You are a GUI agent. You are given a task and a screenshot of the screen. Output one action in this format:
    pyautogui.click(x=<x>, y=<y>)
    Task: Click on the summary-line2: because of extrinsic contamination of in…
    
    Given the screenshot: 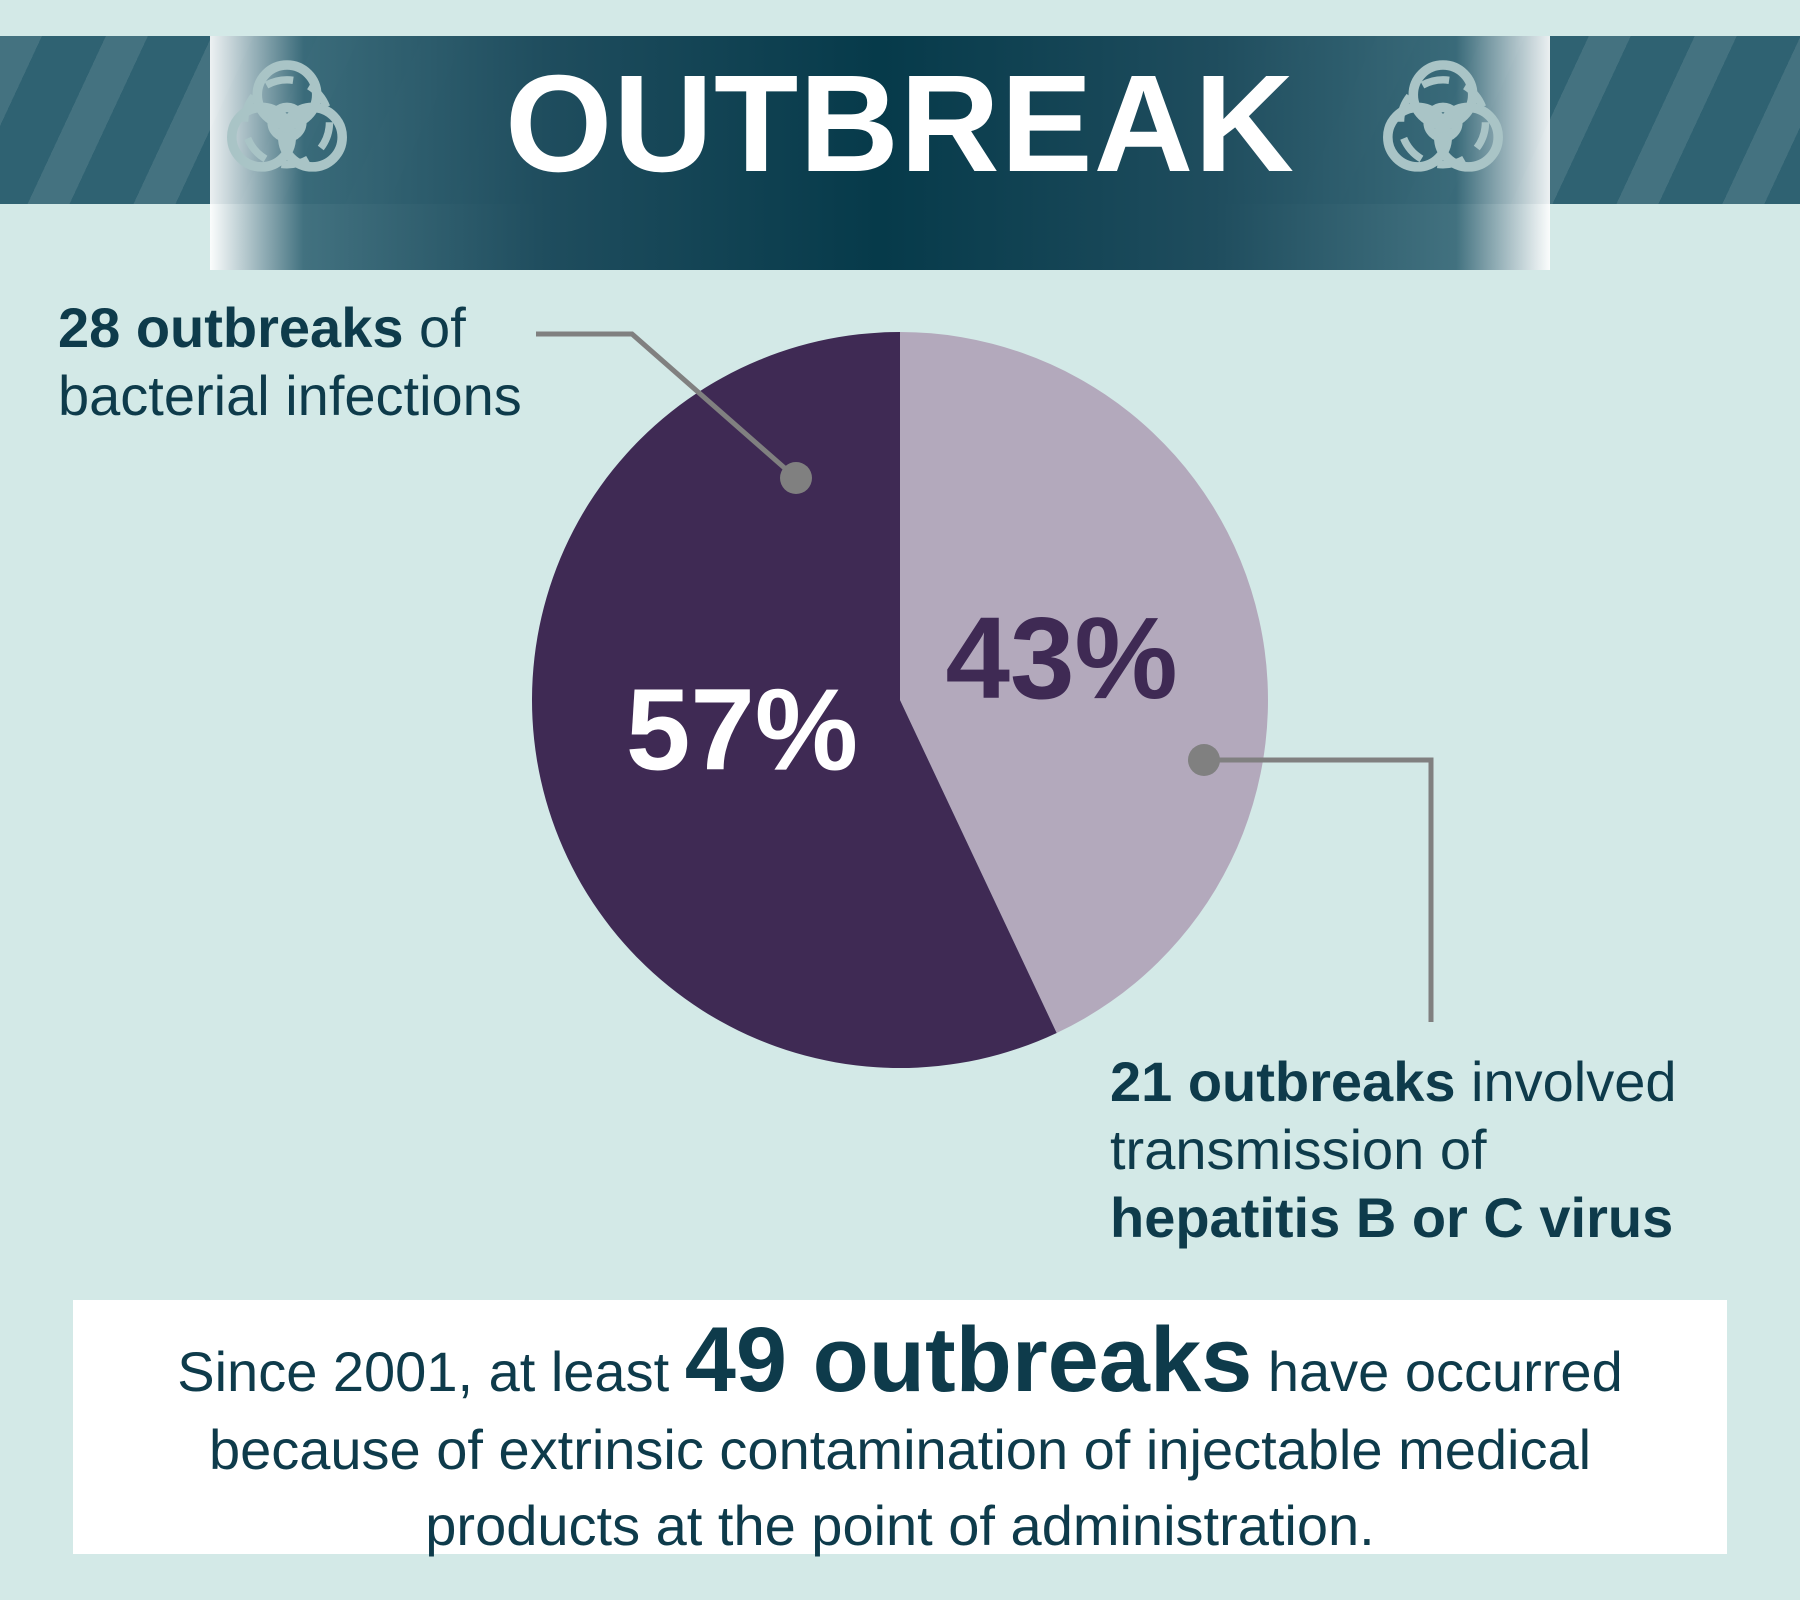 What is the action you would take?
    pyautogui.click(x=900, y=1449)
    